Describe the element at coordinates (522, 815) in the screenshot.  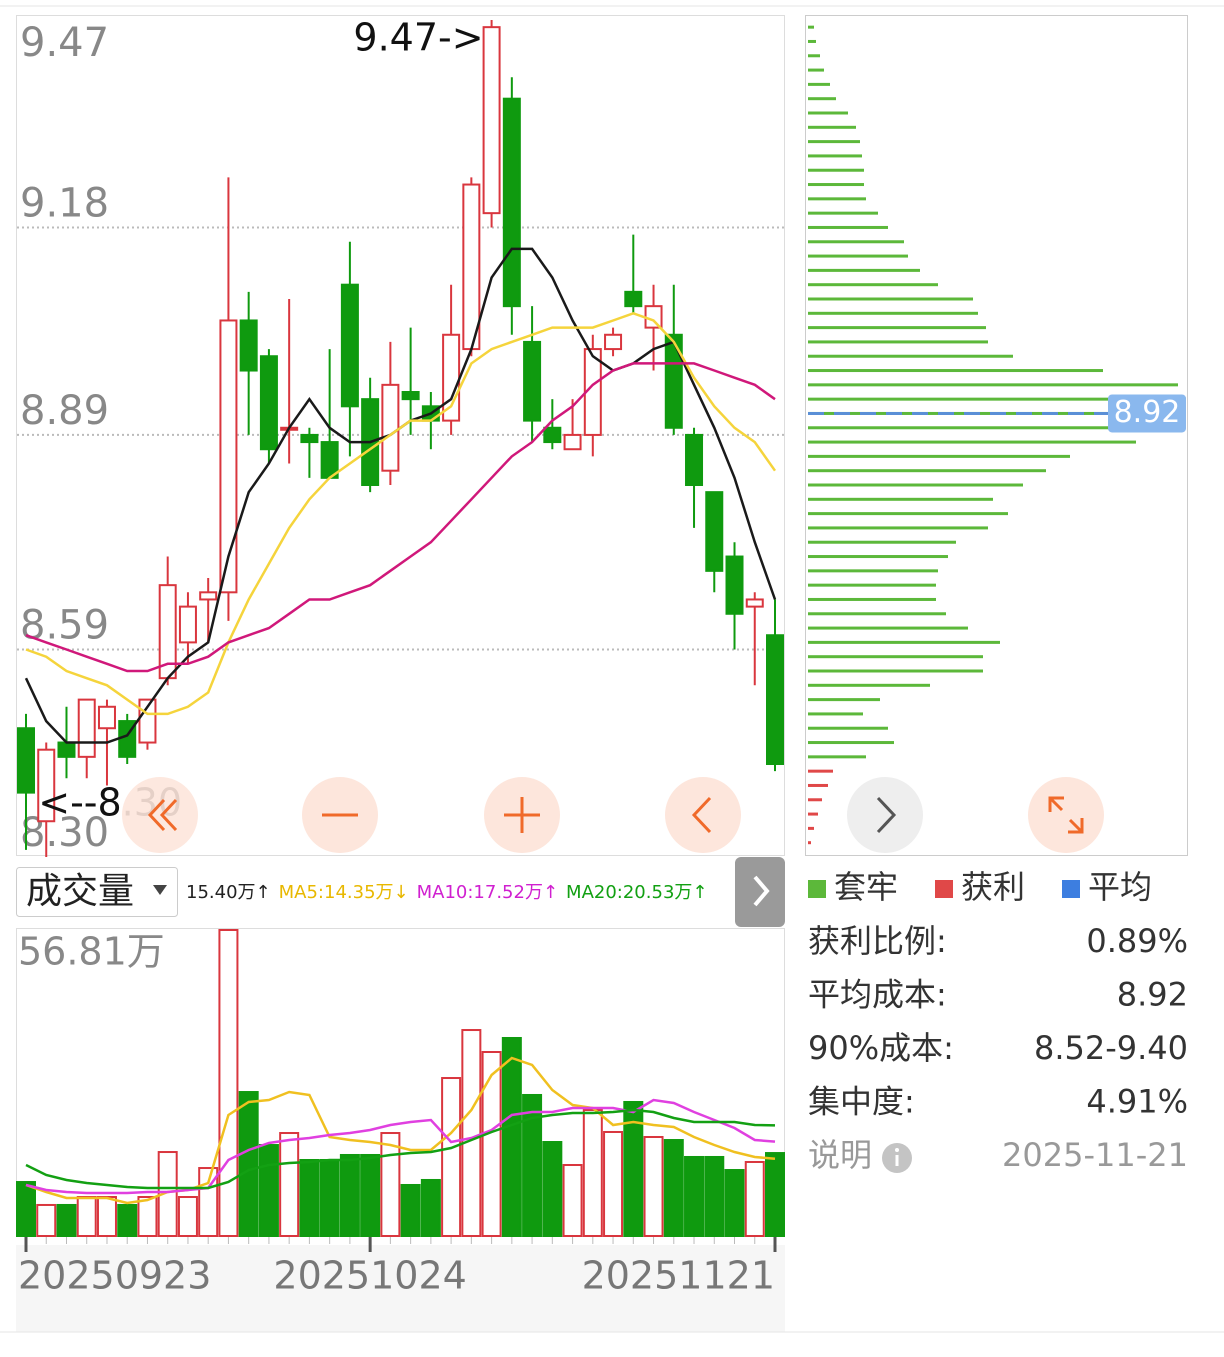
I see `button-zoom-in` at that location.